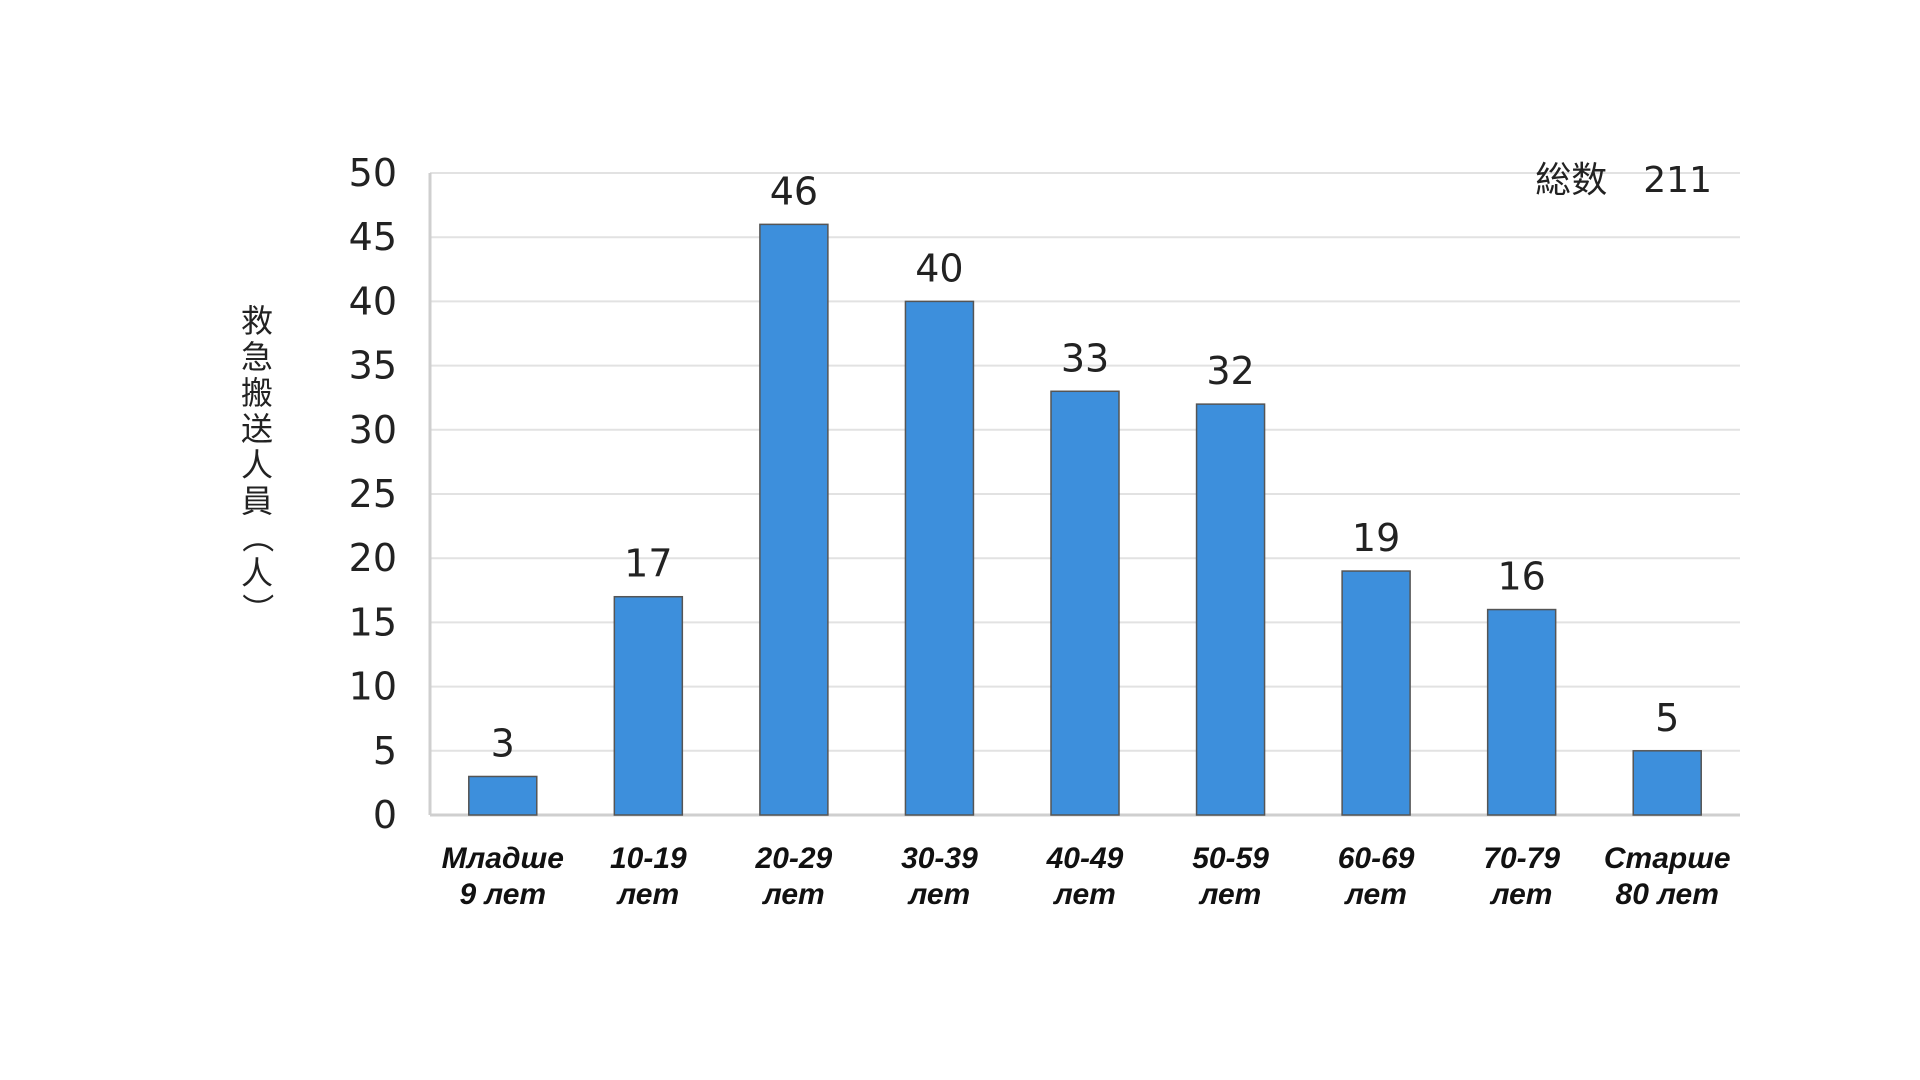 This screenshot has width=1920, height=1080. Describe the element at coordinates (373, 301) in the screenshot. I see `y-tick-label: 40` at that location.